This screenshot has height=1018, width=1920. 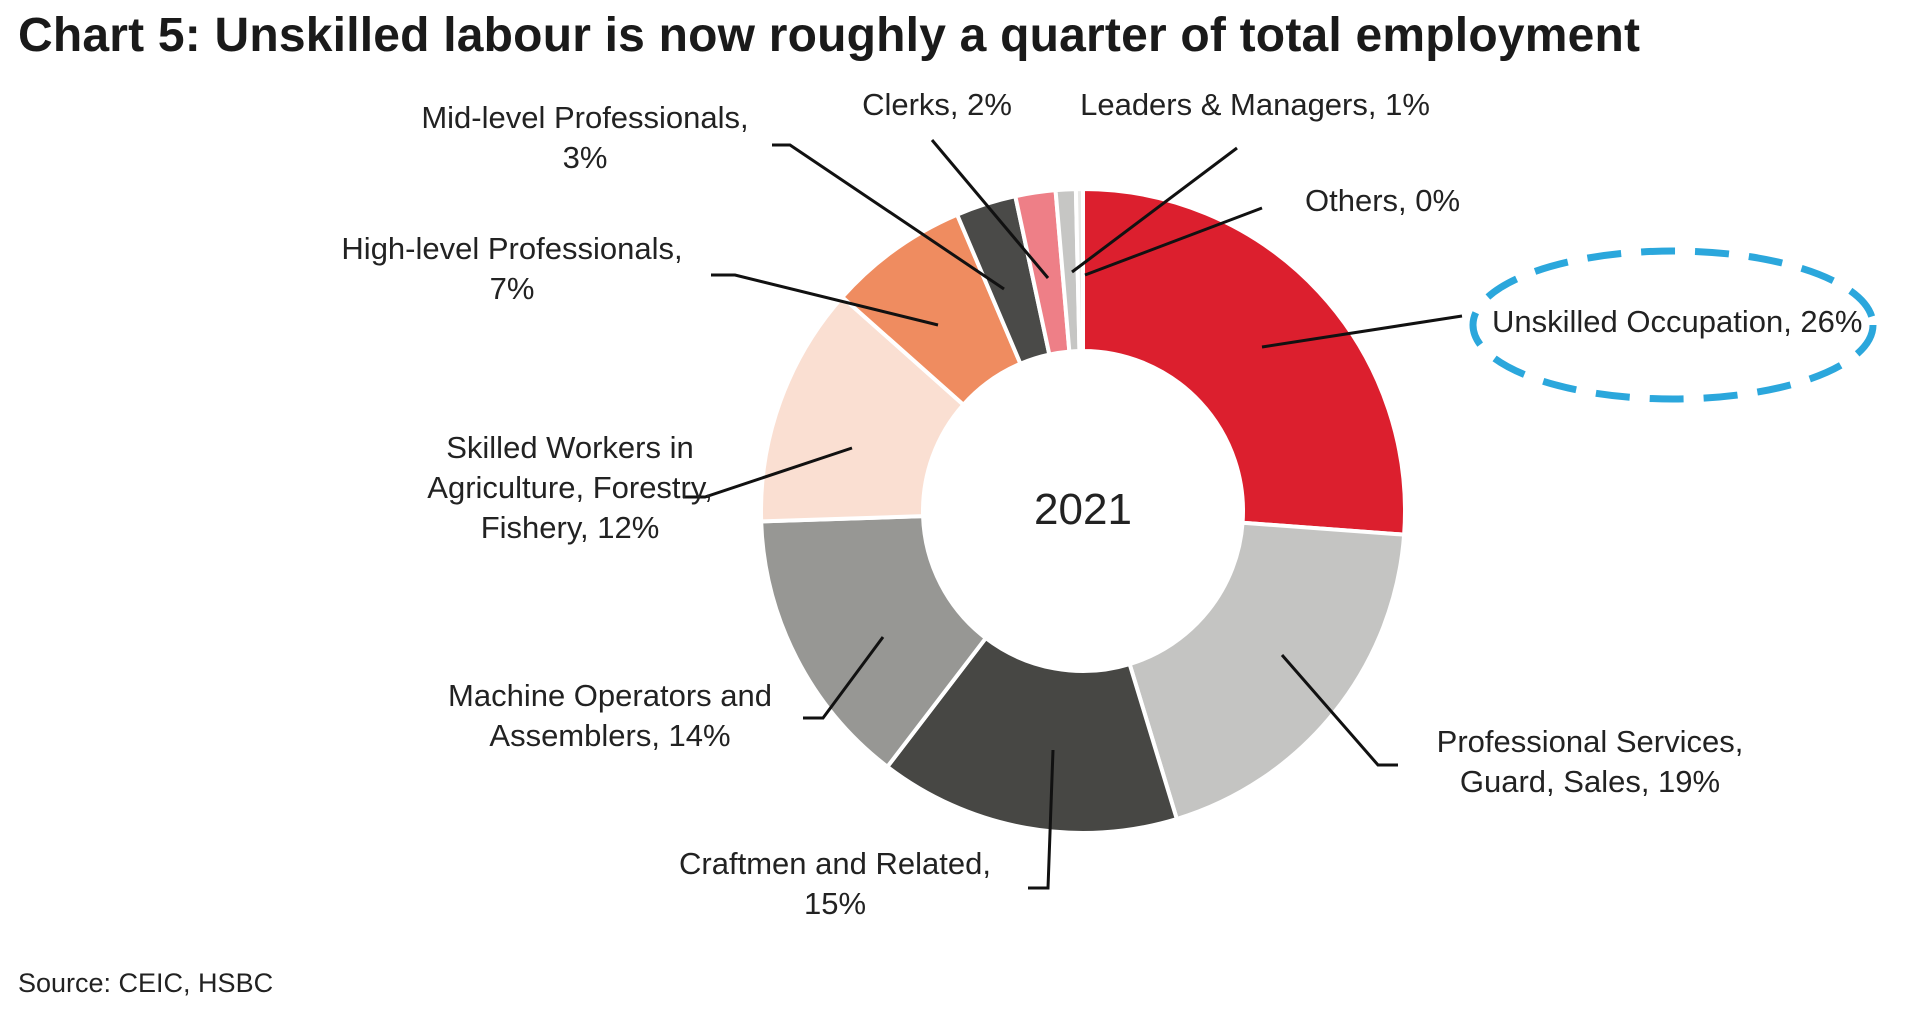 I want to click on slice-label-line: Fishery, 12%, so click(x=570, y=527).